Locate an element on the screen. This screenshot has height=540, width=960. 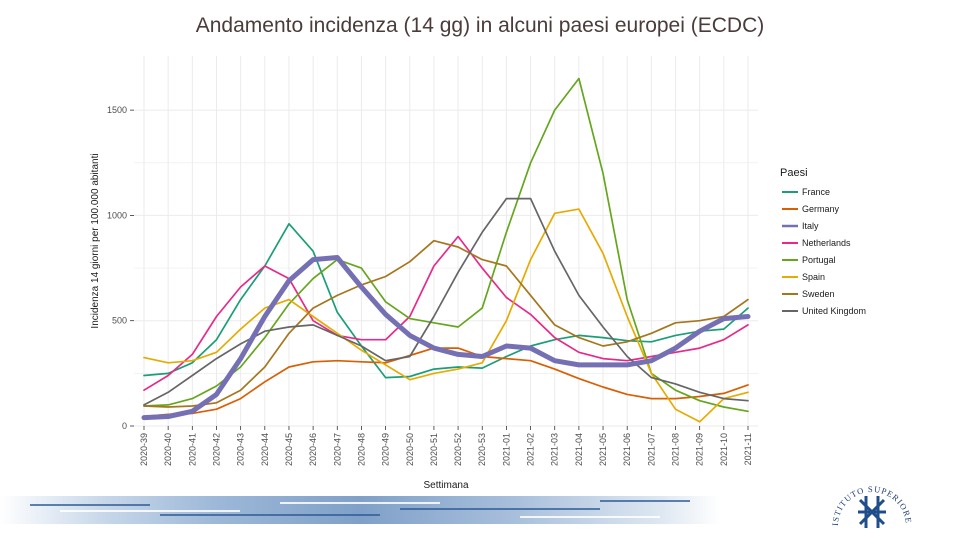
legend-label: Italy is located at coordinates (810, 226).